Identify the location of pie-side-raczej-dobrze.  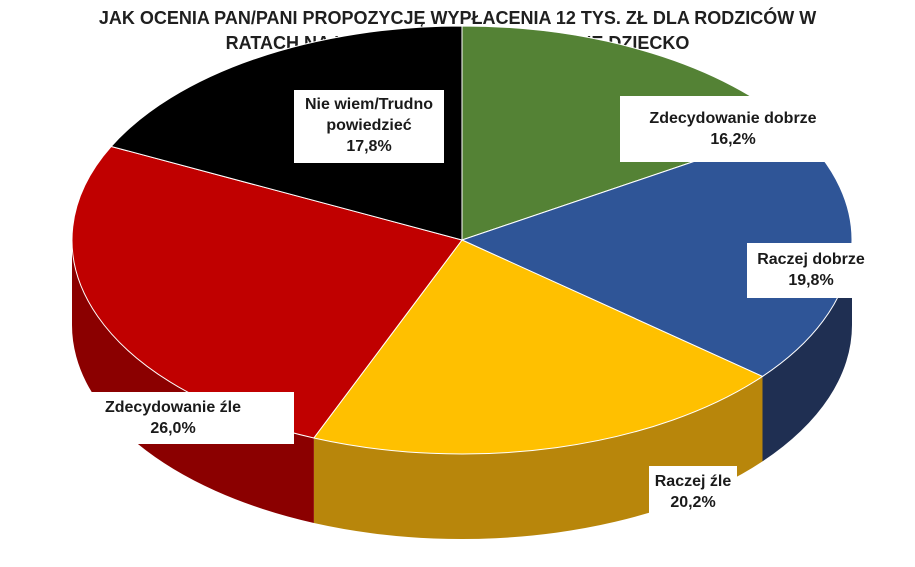
(807, 351).